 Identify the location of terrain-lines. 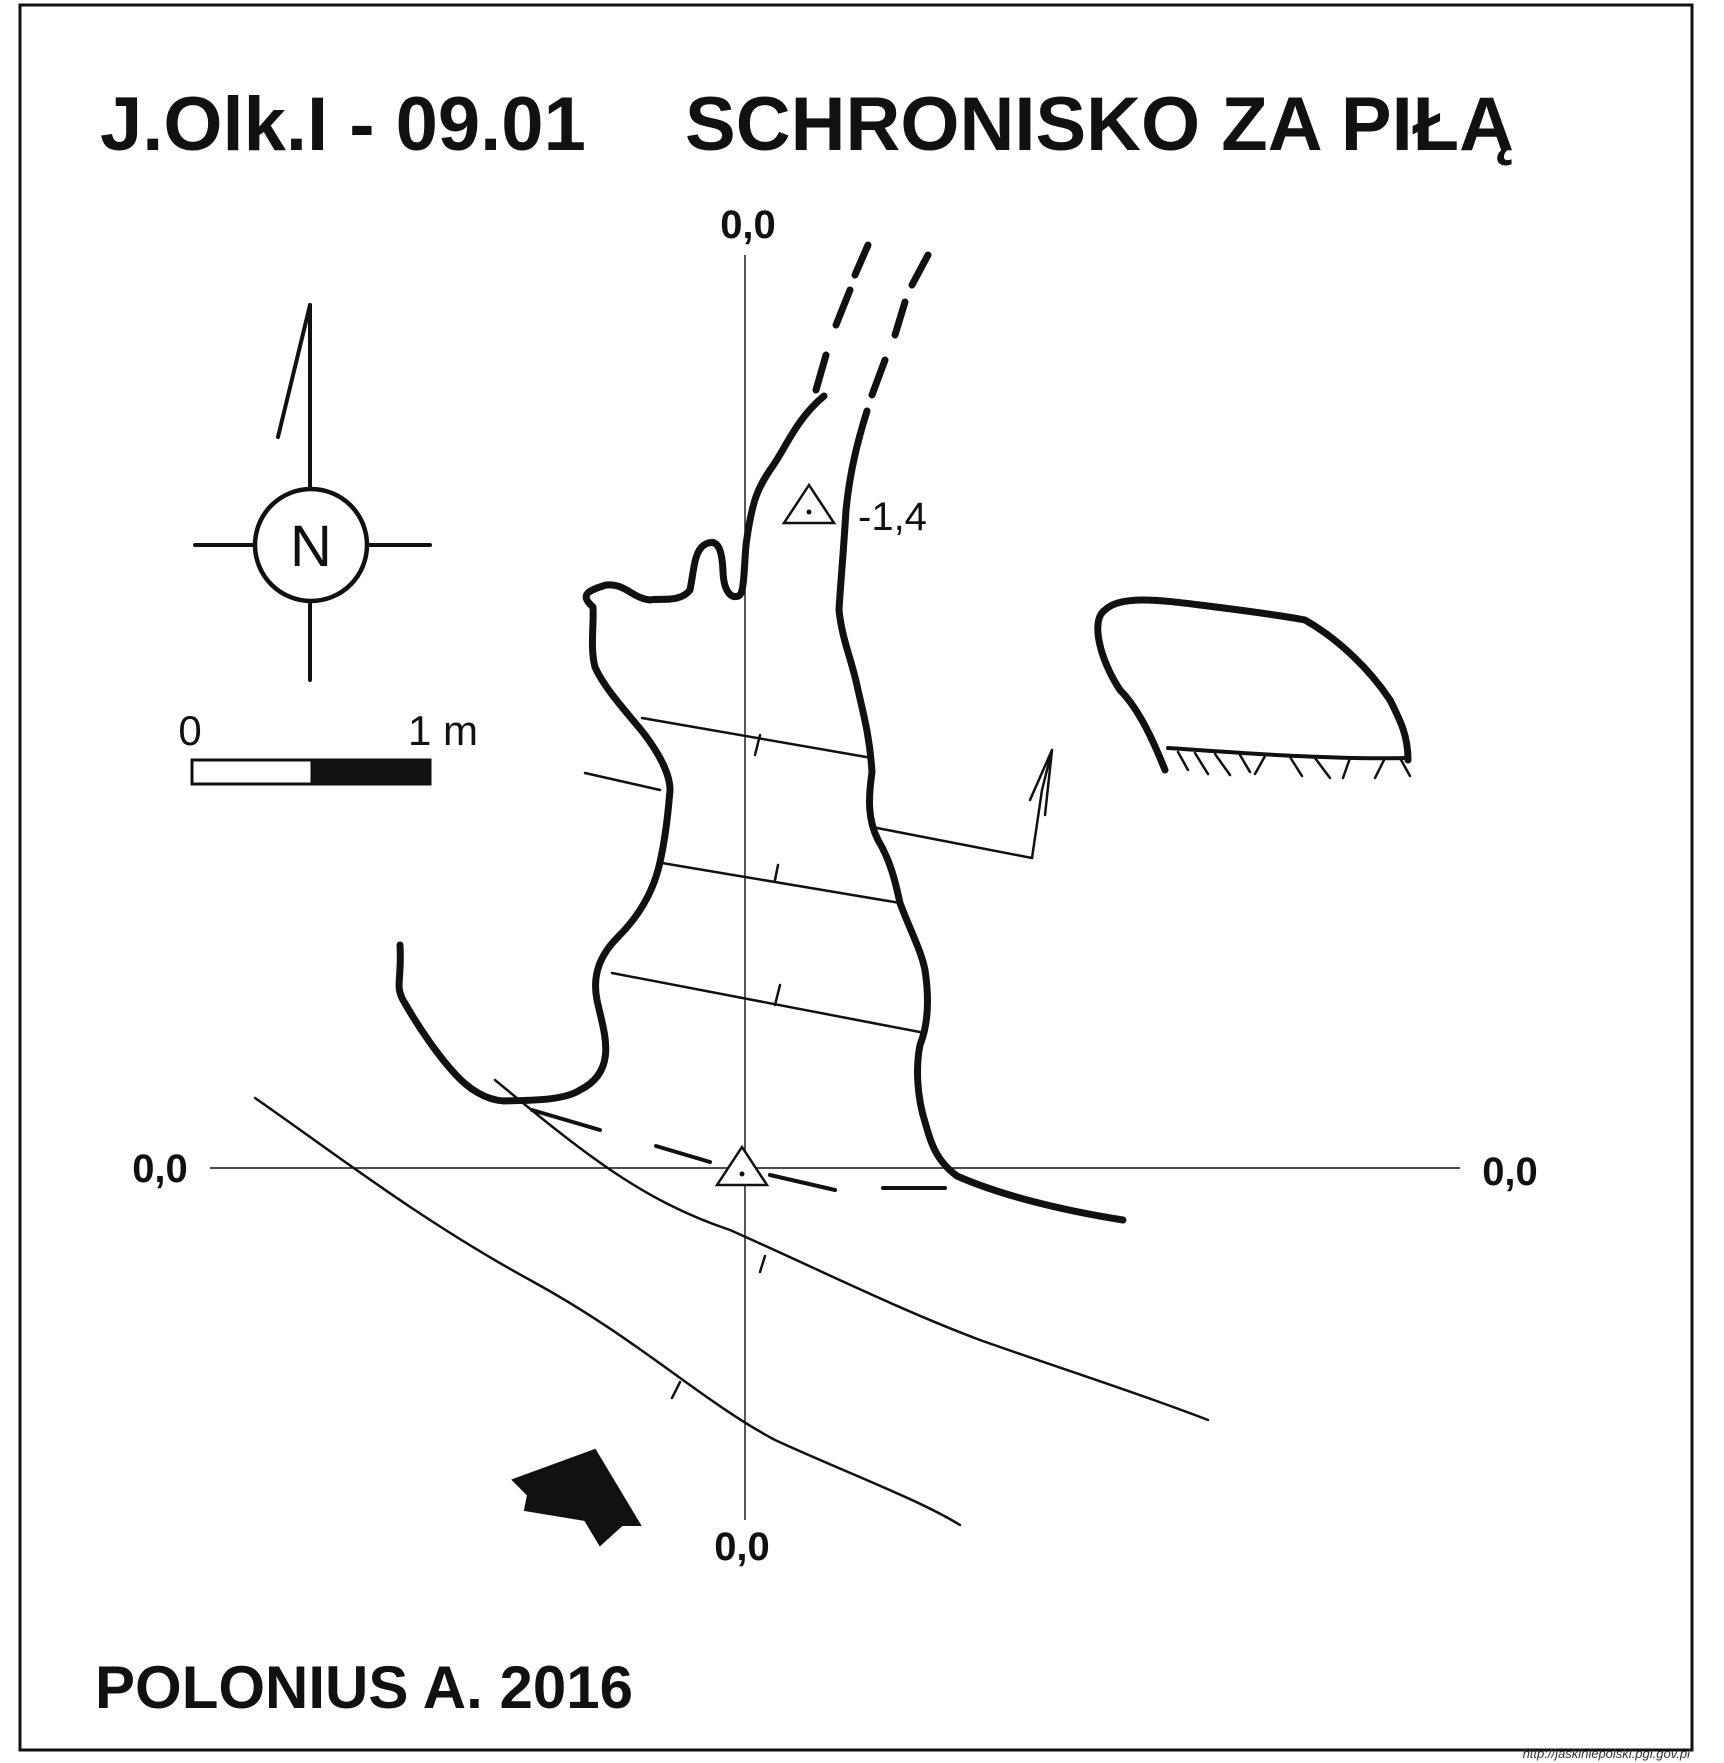
(731, 1302).